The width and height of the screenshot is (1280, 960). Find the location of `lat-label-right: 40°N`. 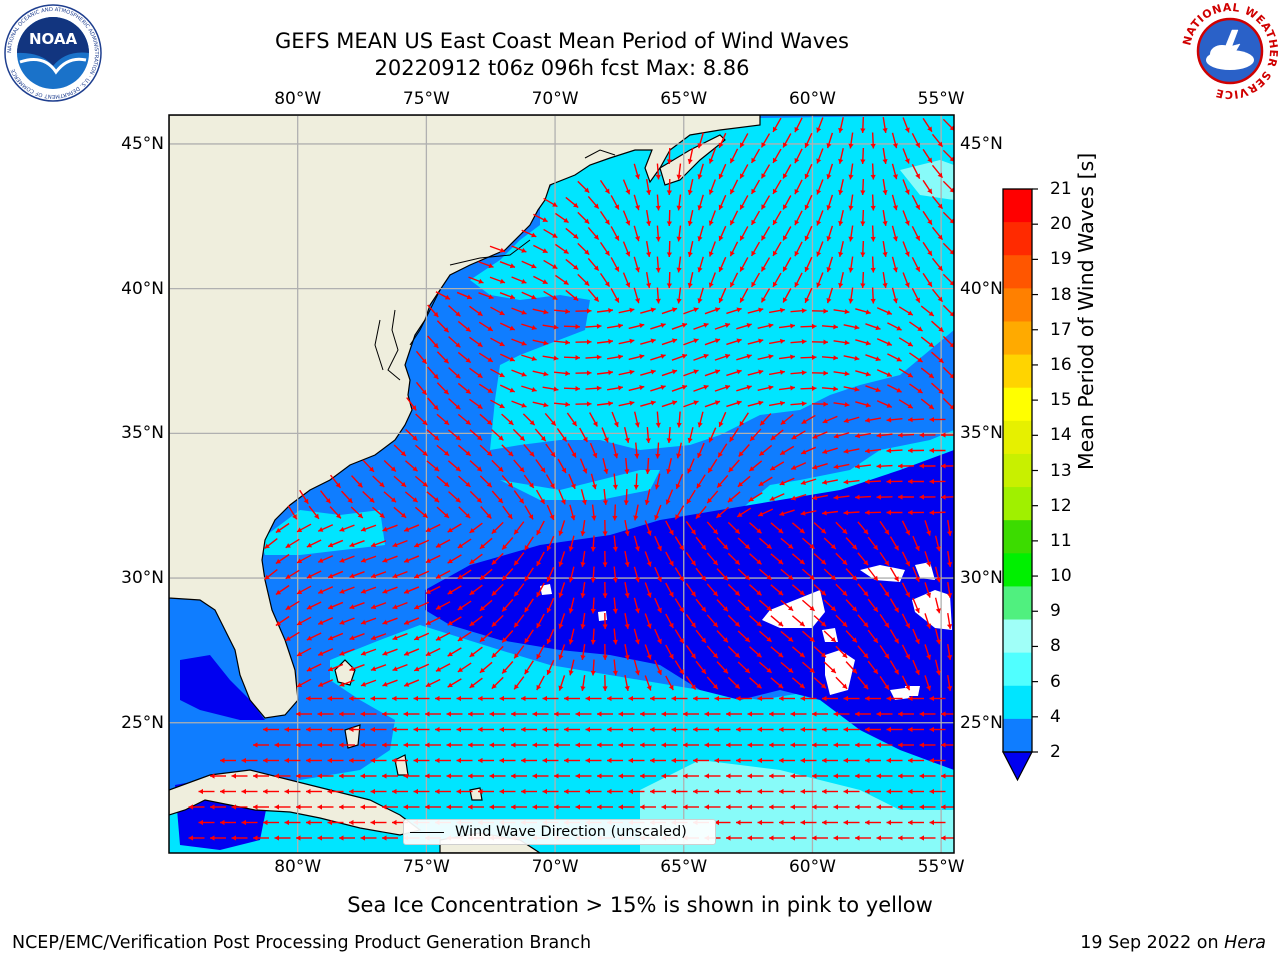

lat-label-right: 40°N is located at coordinates (981, 288).